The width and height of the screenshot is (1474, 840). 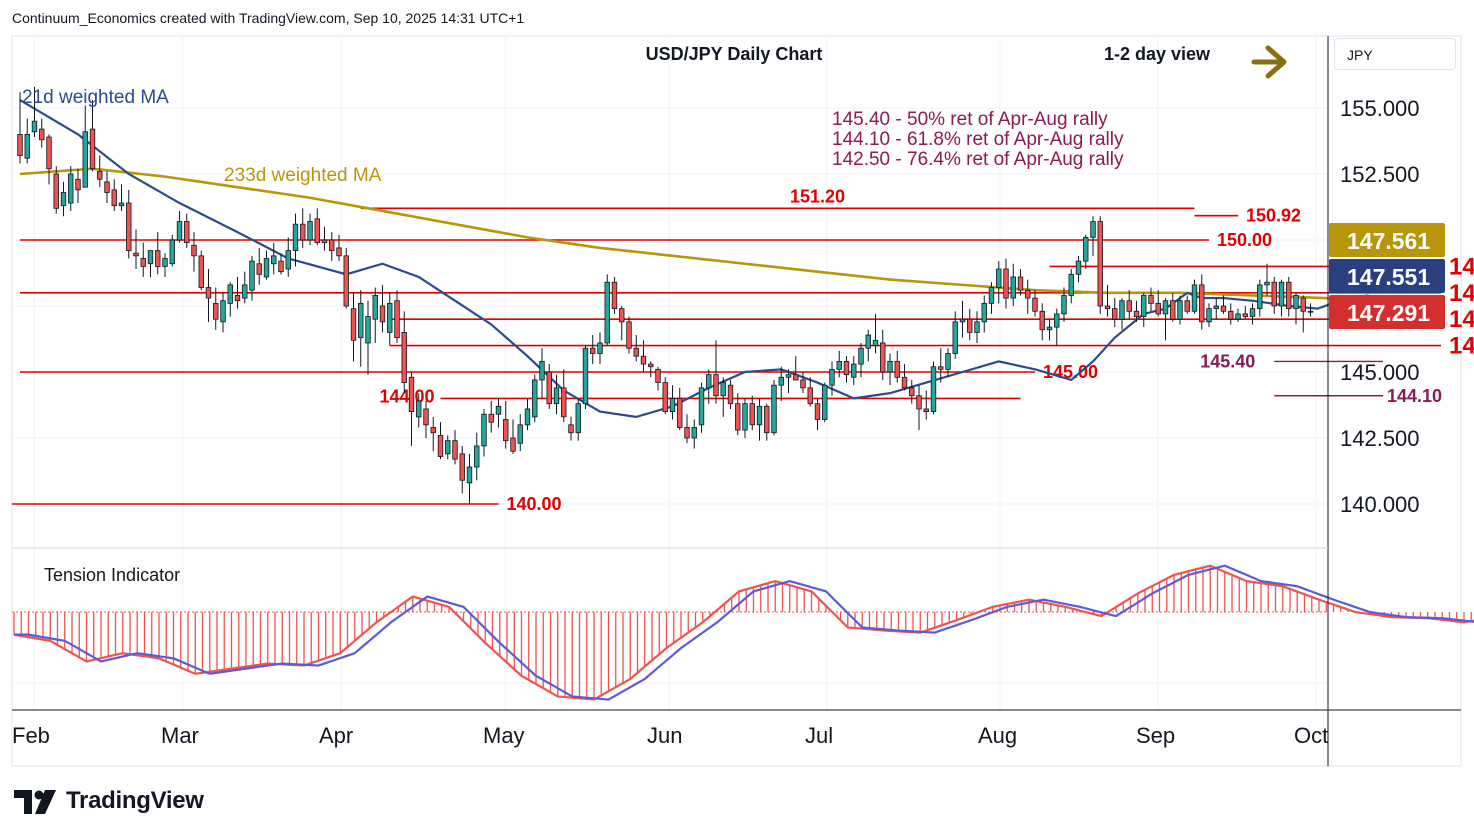 I want to click on arrow-right-icon, so click(x=1269, y=62).